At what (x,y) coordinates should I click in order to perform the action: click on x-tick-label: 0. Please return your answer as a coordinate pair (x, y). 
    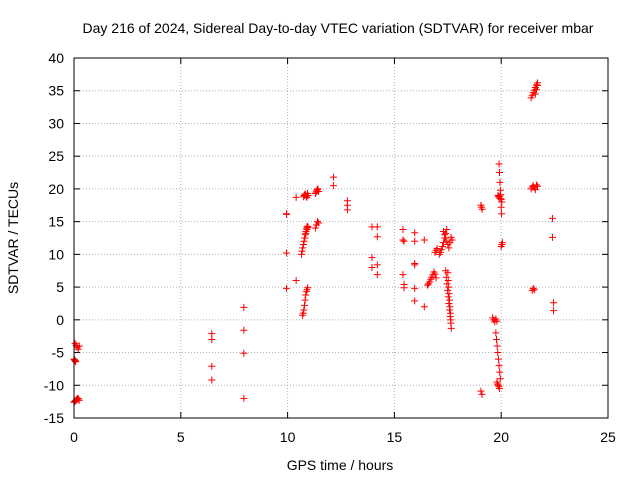
    Looking at the image, I should click on (74, 437).